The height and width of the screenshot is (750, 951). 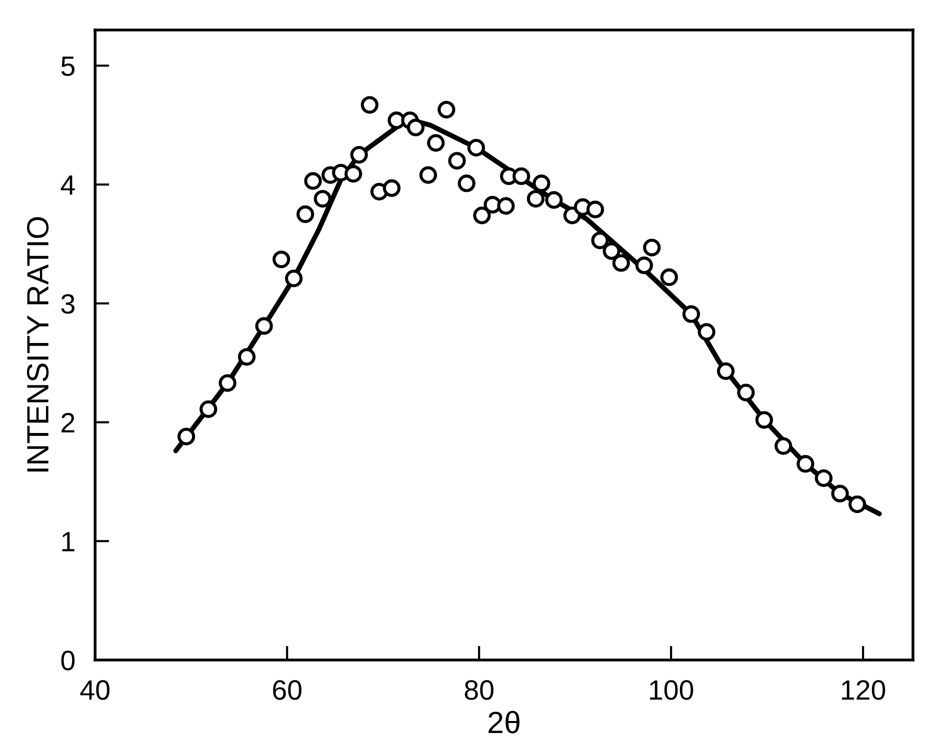 I want to click on y-axis-title: INTENSITY RATIO, so click(x=37, y=344).